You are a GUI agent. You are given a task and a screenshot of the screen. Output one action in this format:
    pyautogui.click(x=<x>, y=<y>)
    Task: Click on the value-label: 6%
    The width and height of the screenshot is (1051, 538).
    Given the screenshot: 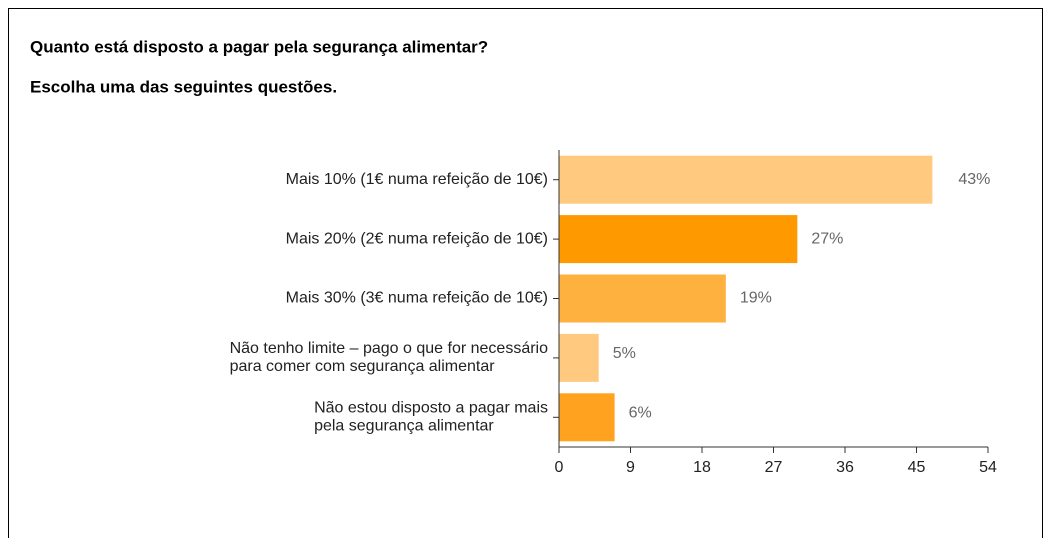 What is the action you would take?
    pyautogui.click(x=640, y=413)
    